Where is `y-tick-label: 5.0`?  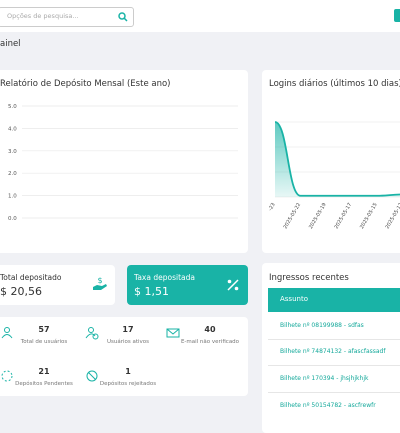 y-tick-label: 5.0 is located at coordinates (12, 107).